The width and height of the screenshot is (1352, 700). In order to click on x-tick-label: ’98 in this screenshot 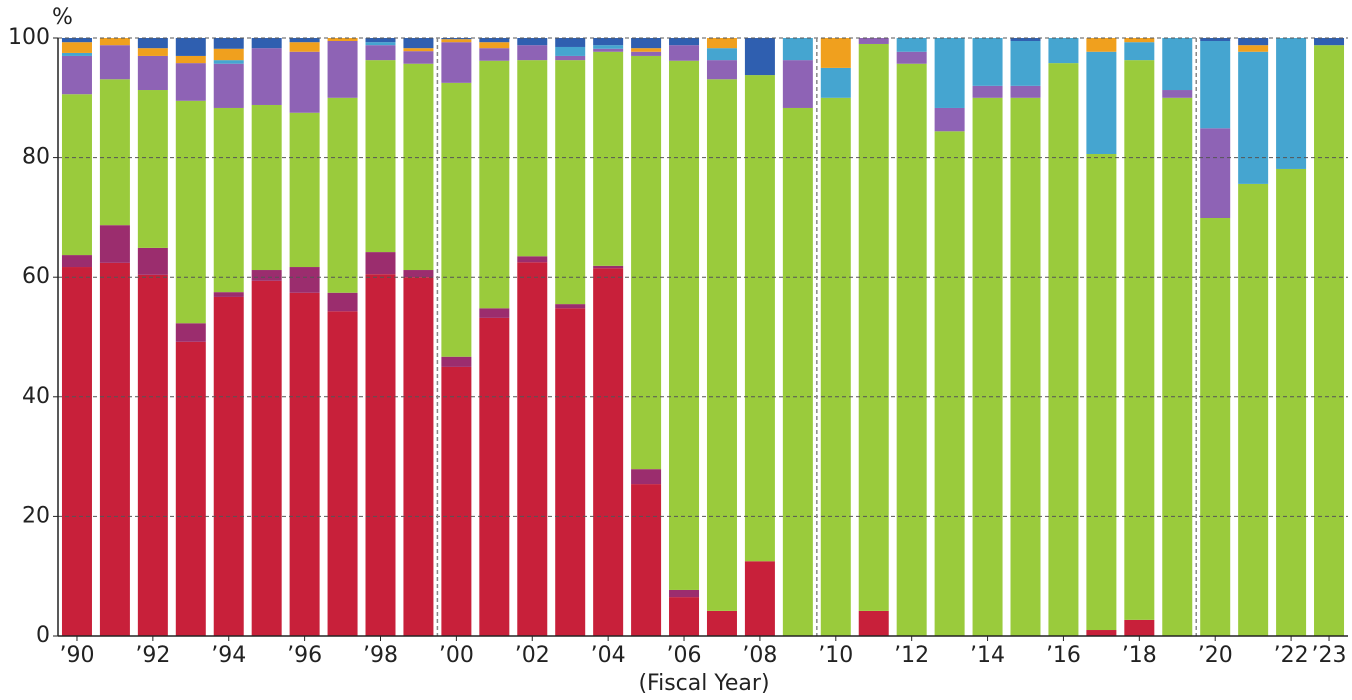, I will do `click(380, 655)`.